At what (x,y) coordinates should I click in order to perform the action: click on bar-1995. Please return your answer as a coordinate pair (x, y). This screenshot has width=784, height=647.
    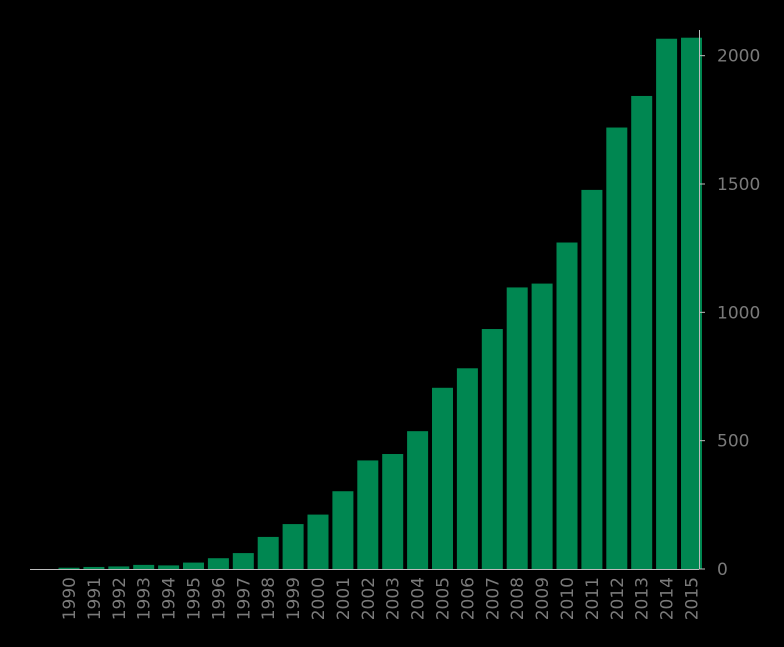
    Looking at the image, I should click on (193, 565).